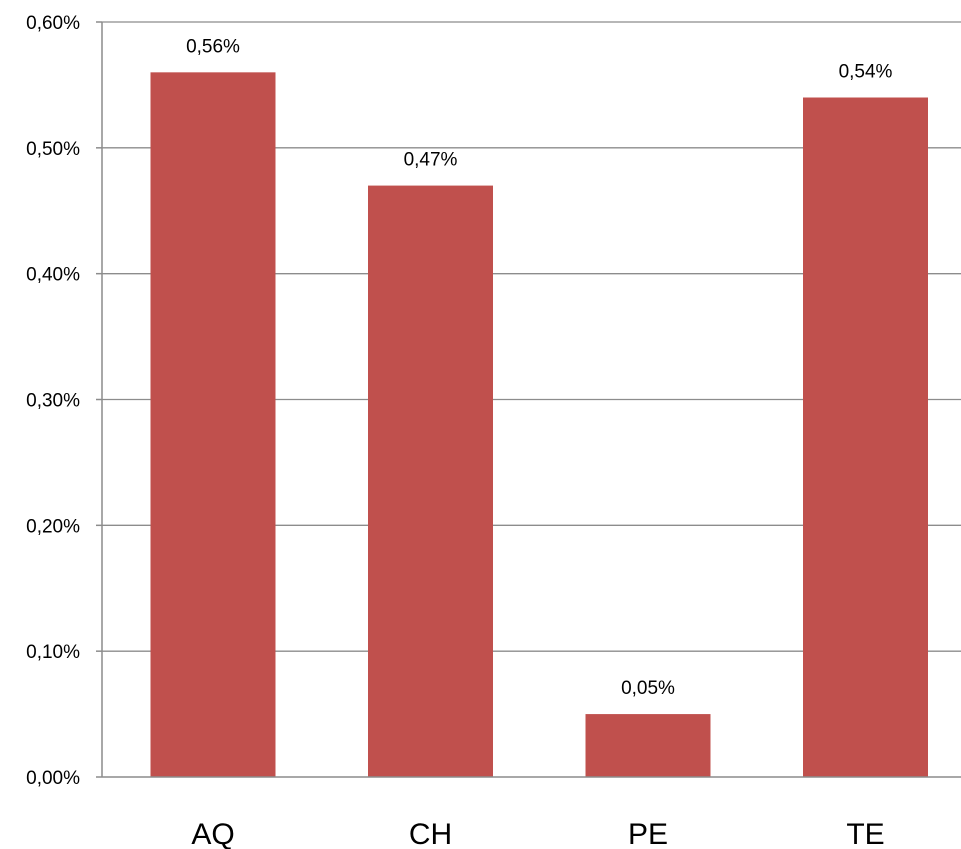  I want to click on x-tick-label: CH, so click(430, 833).